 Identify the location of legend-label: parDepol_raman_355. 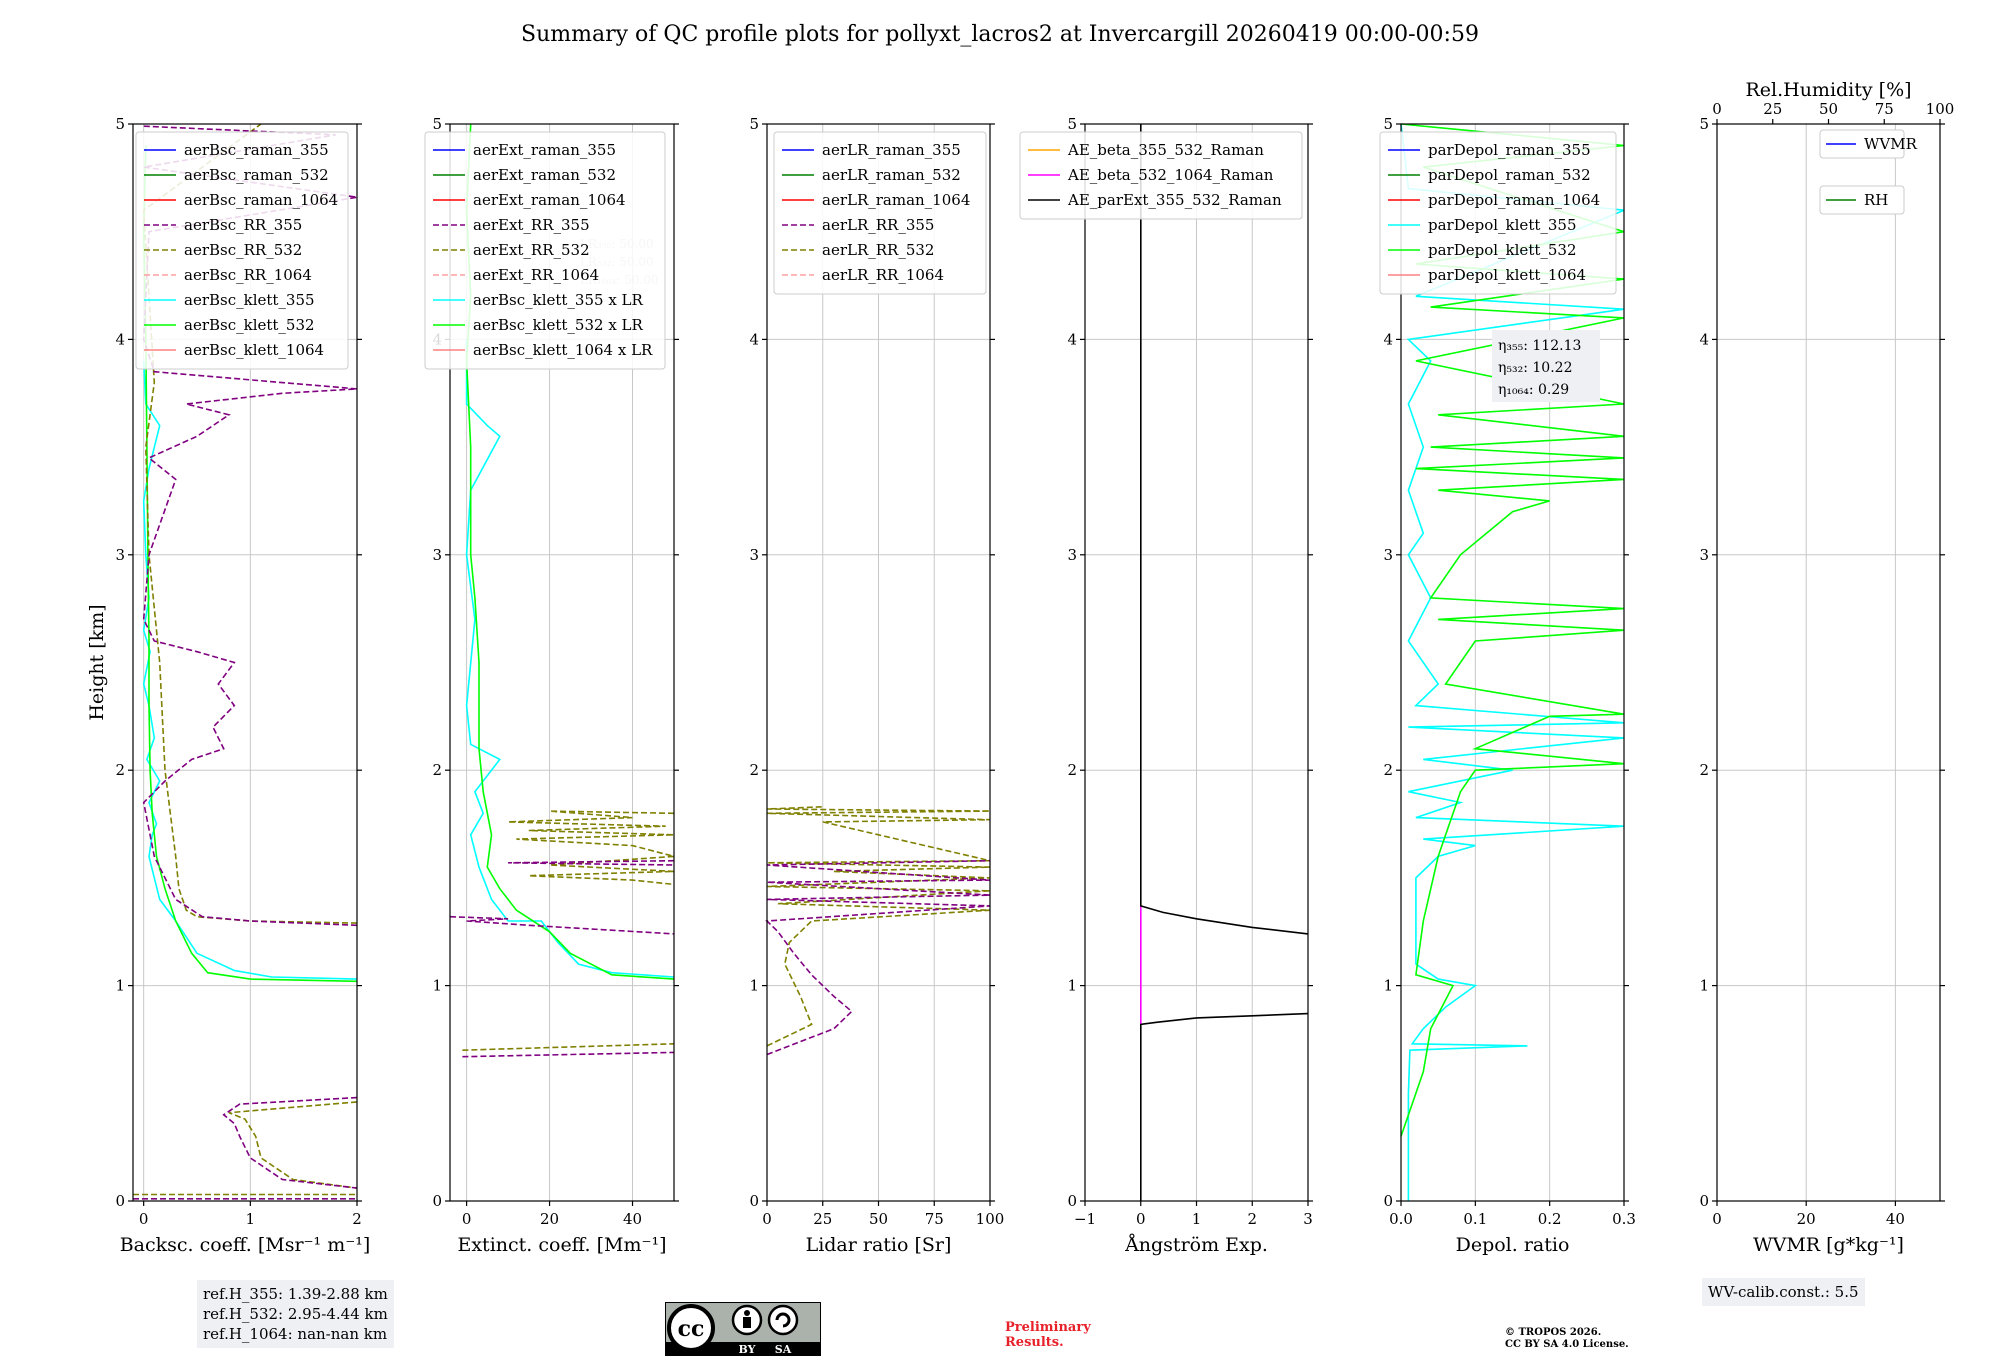
(1509, 150).